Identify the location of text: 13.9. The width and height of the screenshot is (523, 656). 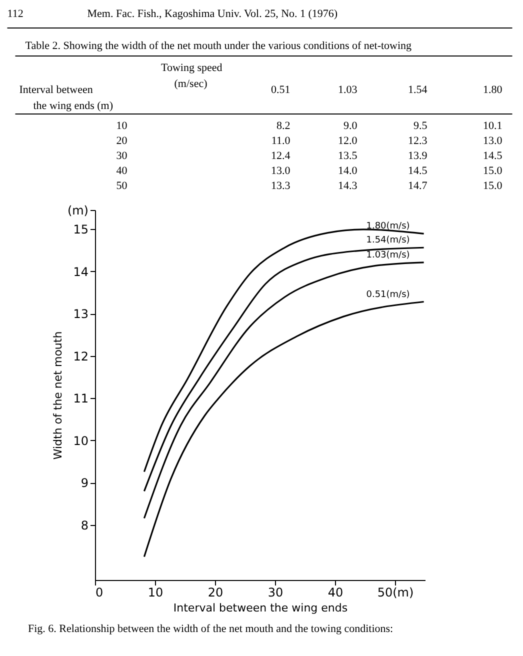
(418, 156).